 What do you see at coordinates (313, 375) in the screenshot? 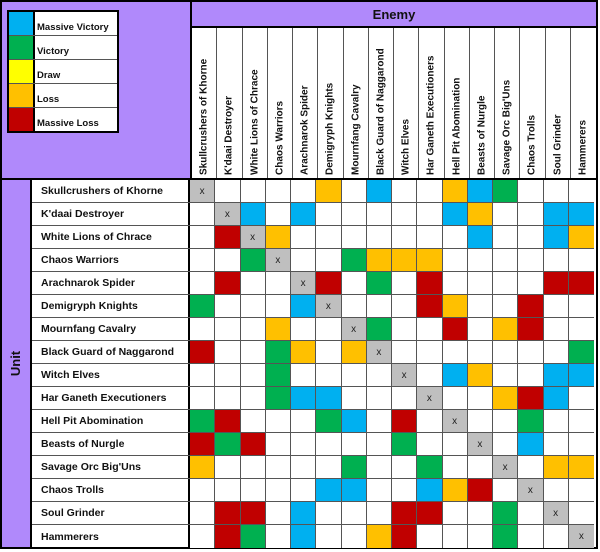
I see `table-row: Witch Elves x` at bounding box center [313, 375].